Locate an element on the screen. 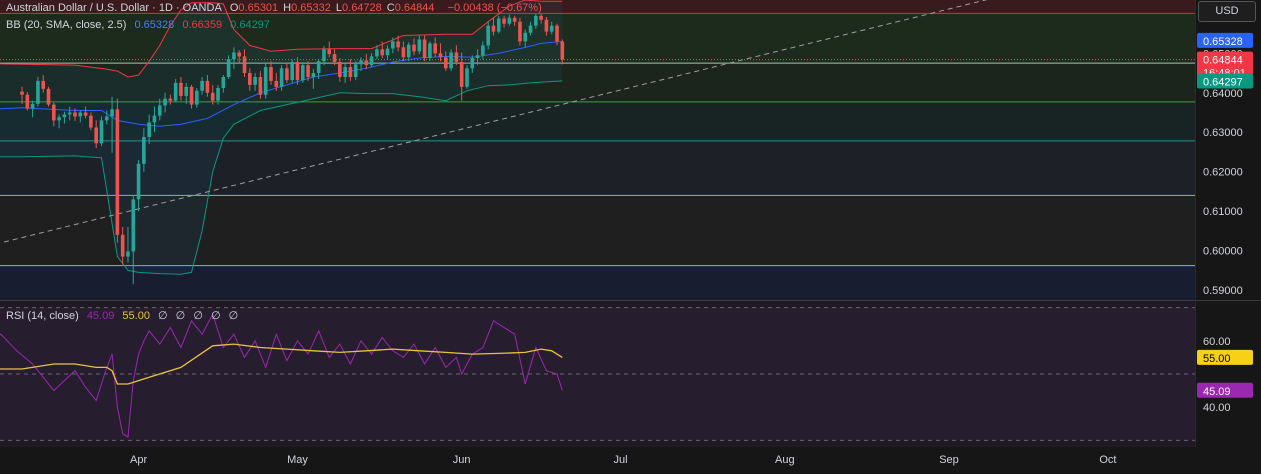  rsi-line is located at coordinates (281, 375).